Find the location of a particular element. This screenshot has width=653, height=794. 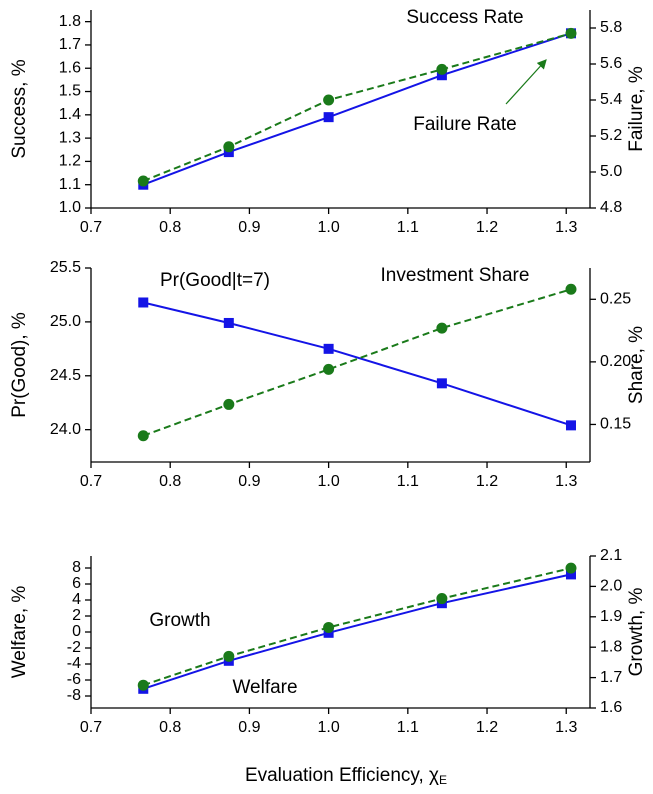

y-tick-label: -6 is located at coordinates (74, 679).